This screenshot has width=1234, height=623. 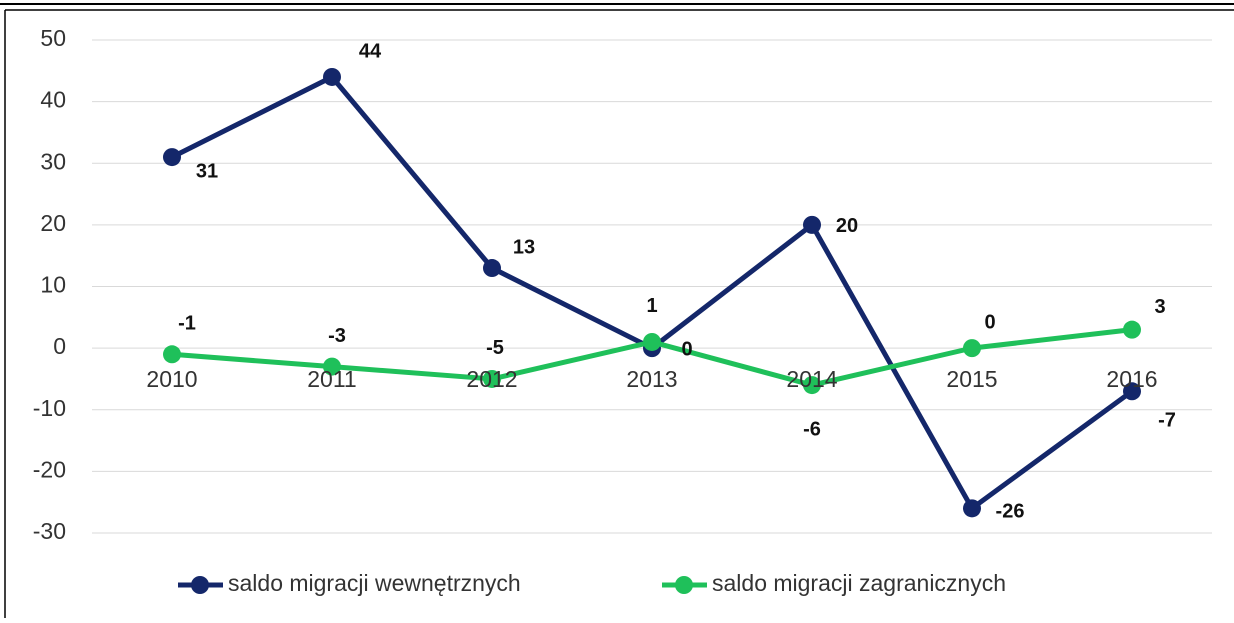 I want to click on data-label: 20, so click(x=847, y=226).